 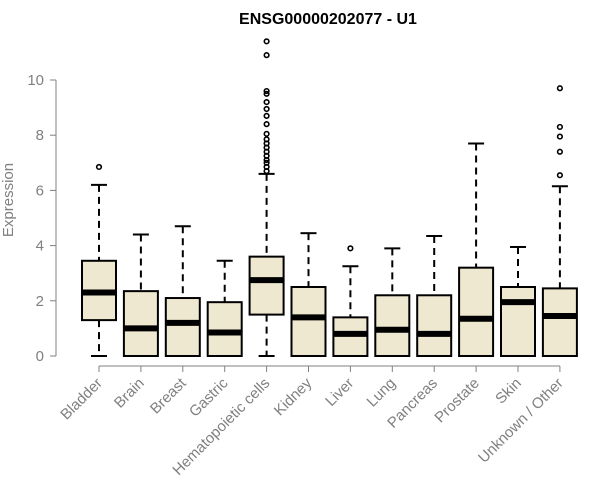 What do you see at coordinates (508, 391) in the screenshot?
I see `x-tick-label: Skin` at bounding box center [508, 391].